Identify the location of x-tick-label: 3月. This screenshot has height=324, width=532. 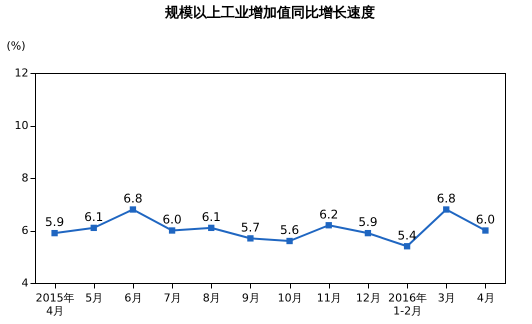
(447, 298).